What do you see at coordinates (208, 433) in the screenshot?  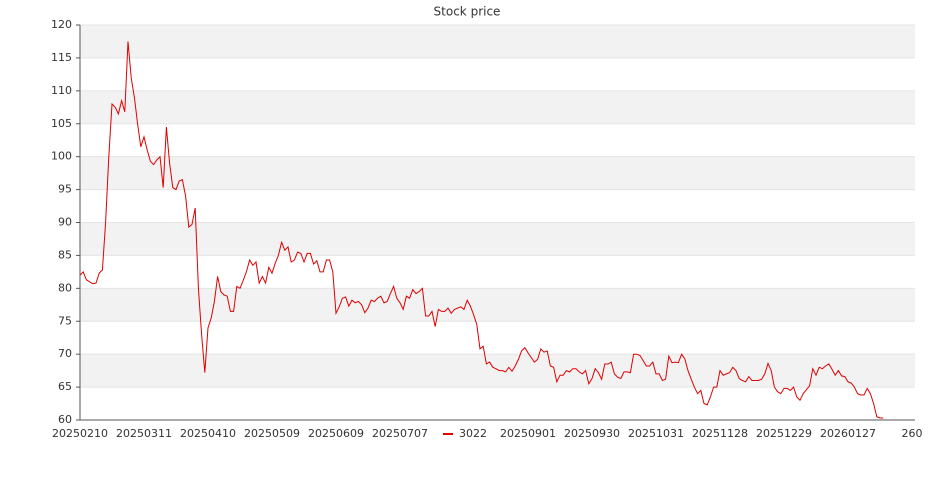 I see `x-tick-label: 20250410` at bounding box center [208, 433].